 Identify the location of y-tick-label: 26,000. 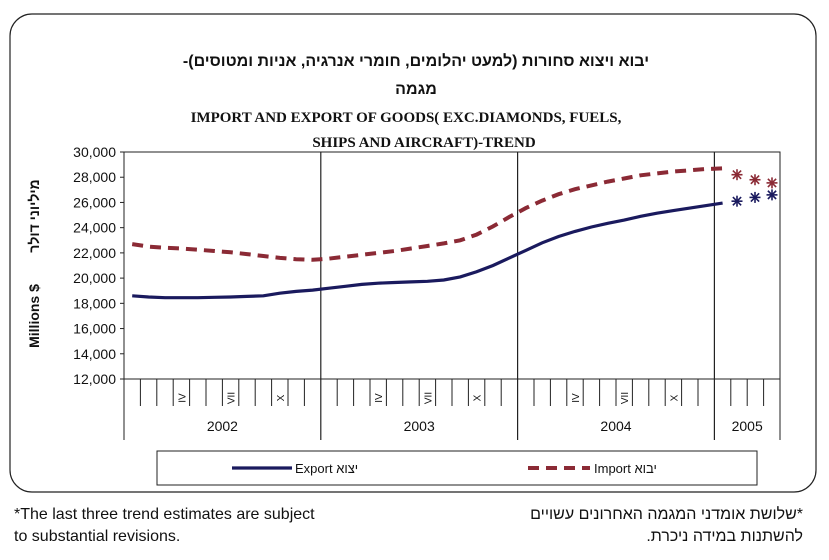
(94, 202).